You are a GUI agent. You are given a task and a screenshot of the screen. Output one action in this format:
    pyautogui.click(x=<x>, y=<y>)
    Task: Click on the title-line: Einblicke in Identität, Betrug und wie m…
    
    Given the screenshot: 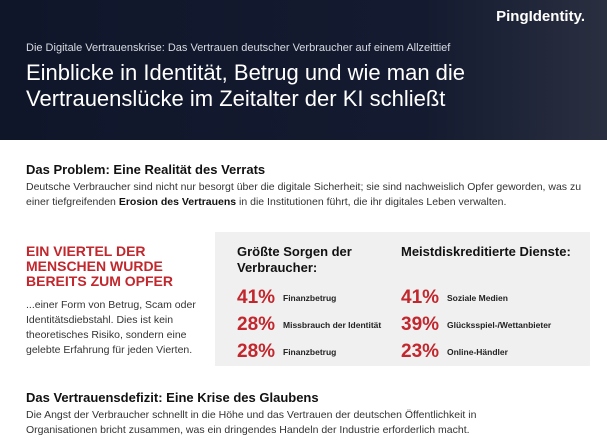 What is the action you would take?
    pyautogui.click(x=246, y=72)
    